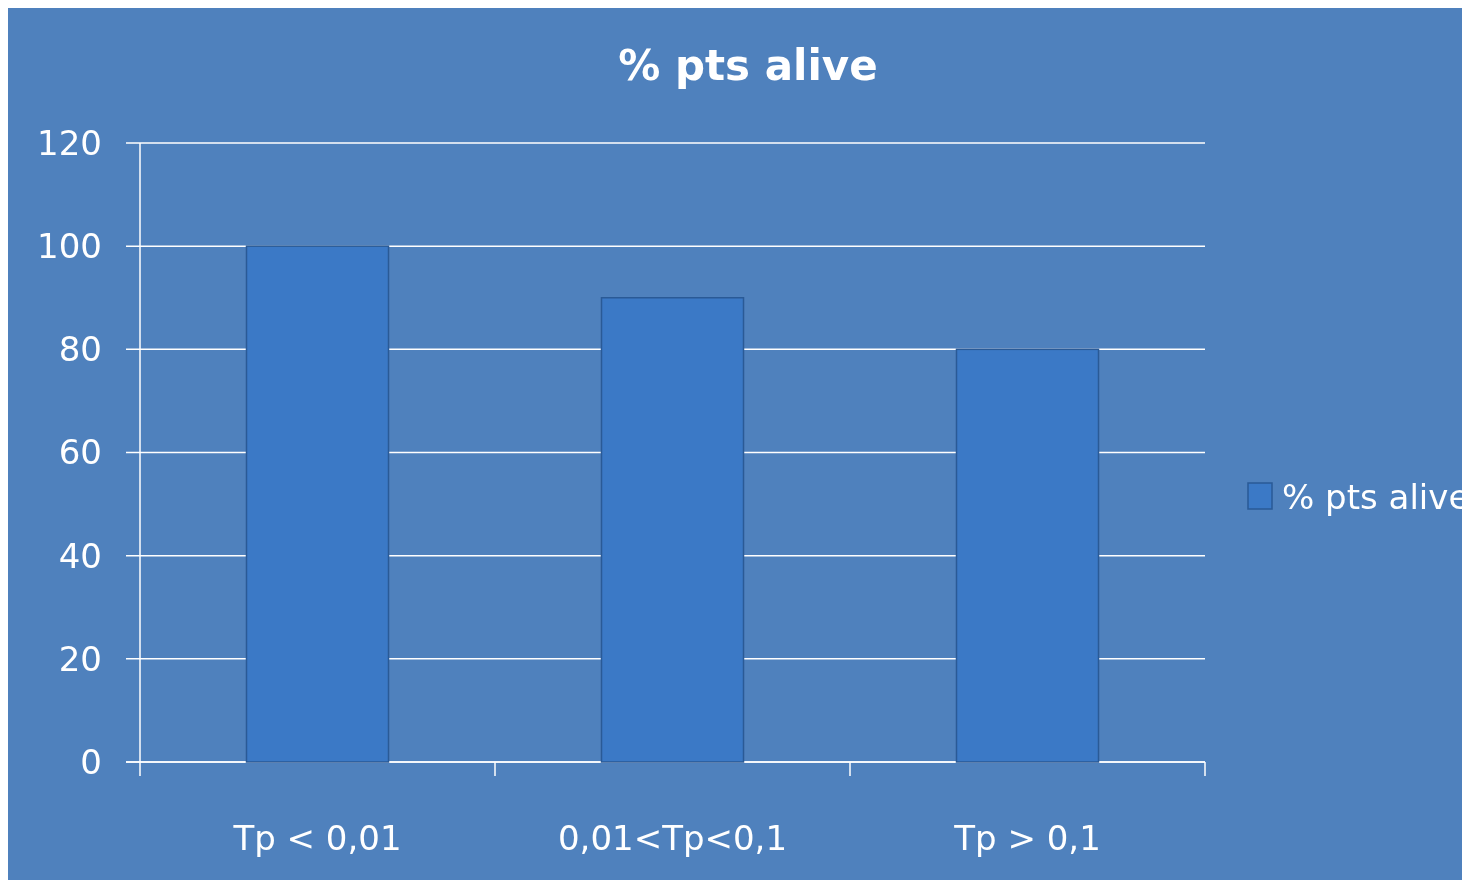 This screenshot has width=1470, height=888. Describe the element at coordinates (80, 658) in the screenshot. I see `y-tick-label: 20` at that location.